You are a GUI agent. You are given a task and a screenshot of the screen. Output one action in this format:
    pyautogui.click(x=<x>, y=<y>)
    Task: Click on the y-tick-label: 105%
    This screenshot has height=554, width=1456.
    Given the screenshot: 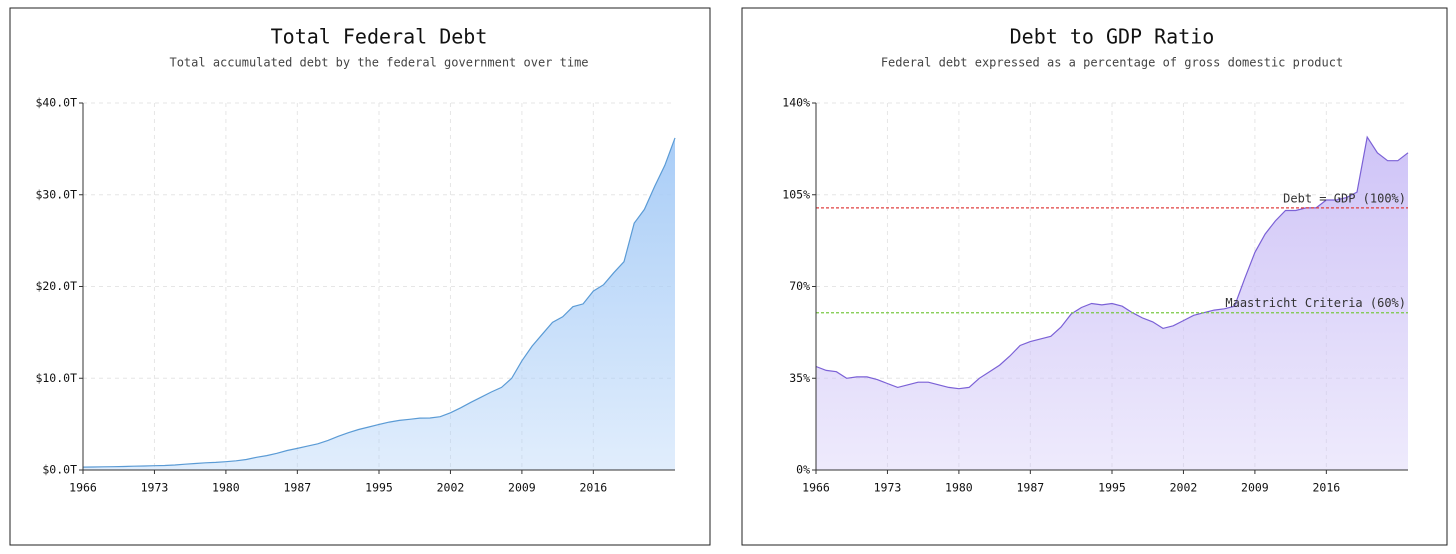 What is the action you would take?
    pyautogui.click(x=796, y=194)
    